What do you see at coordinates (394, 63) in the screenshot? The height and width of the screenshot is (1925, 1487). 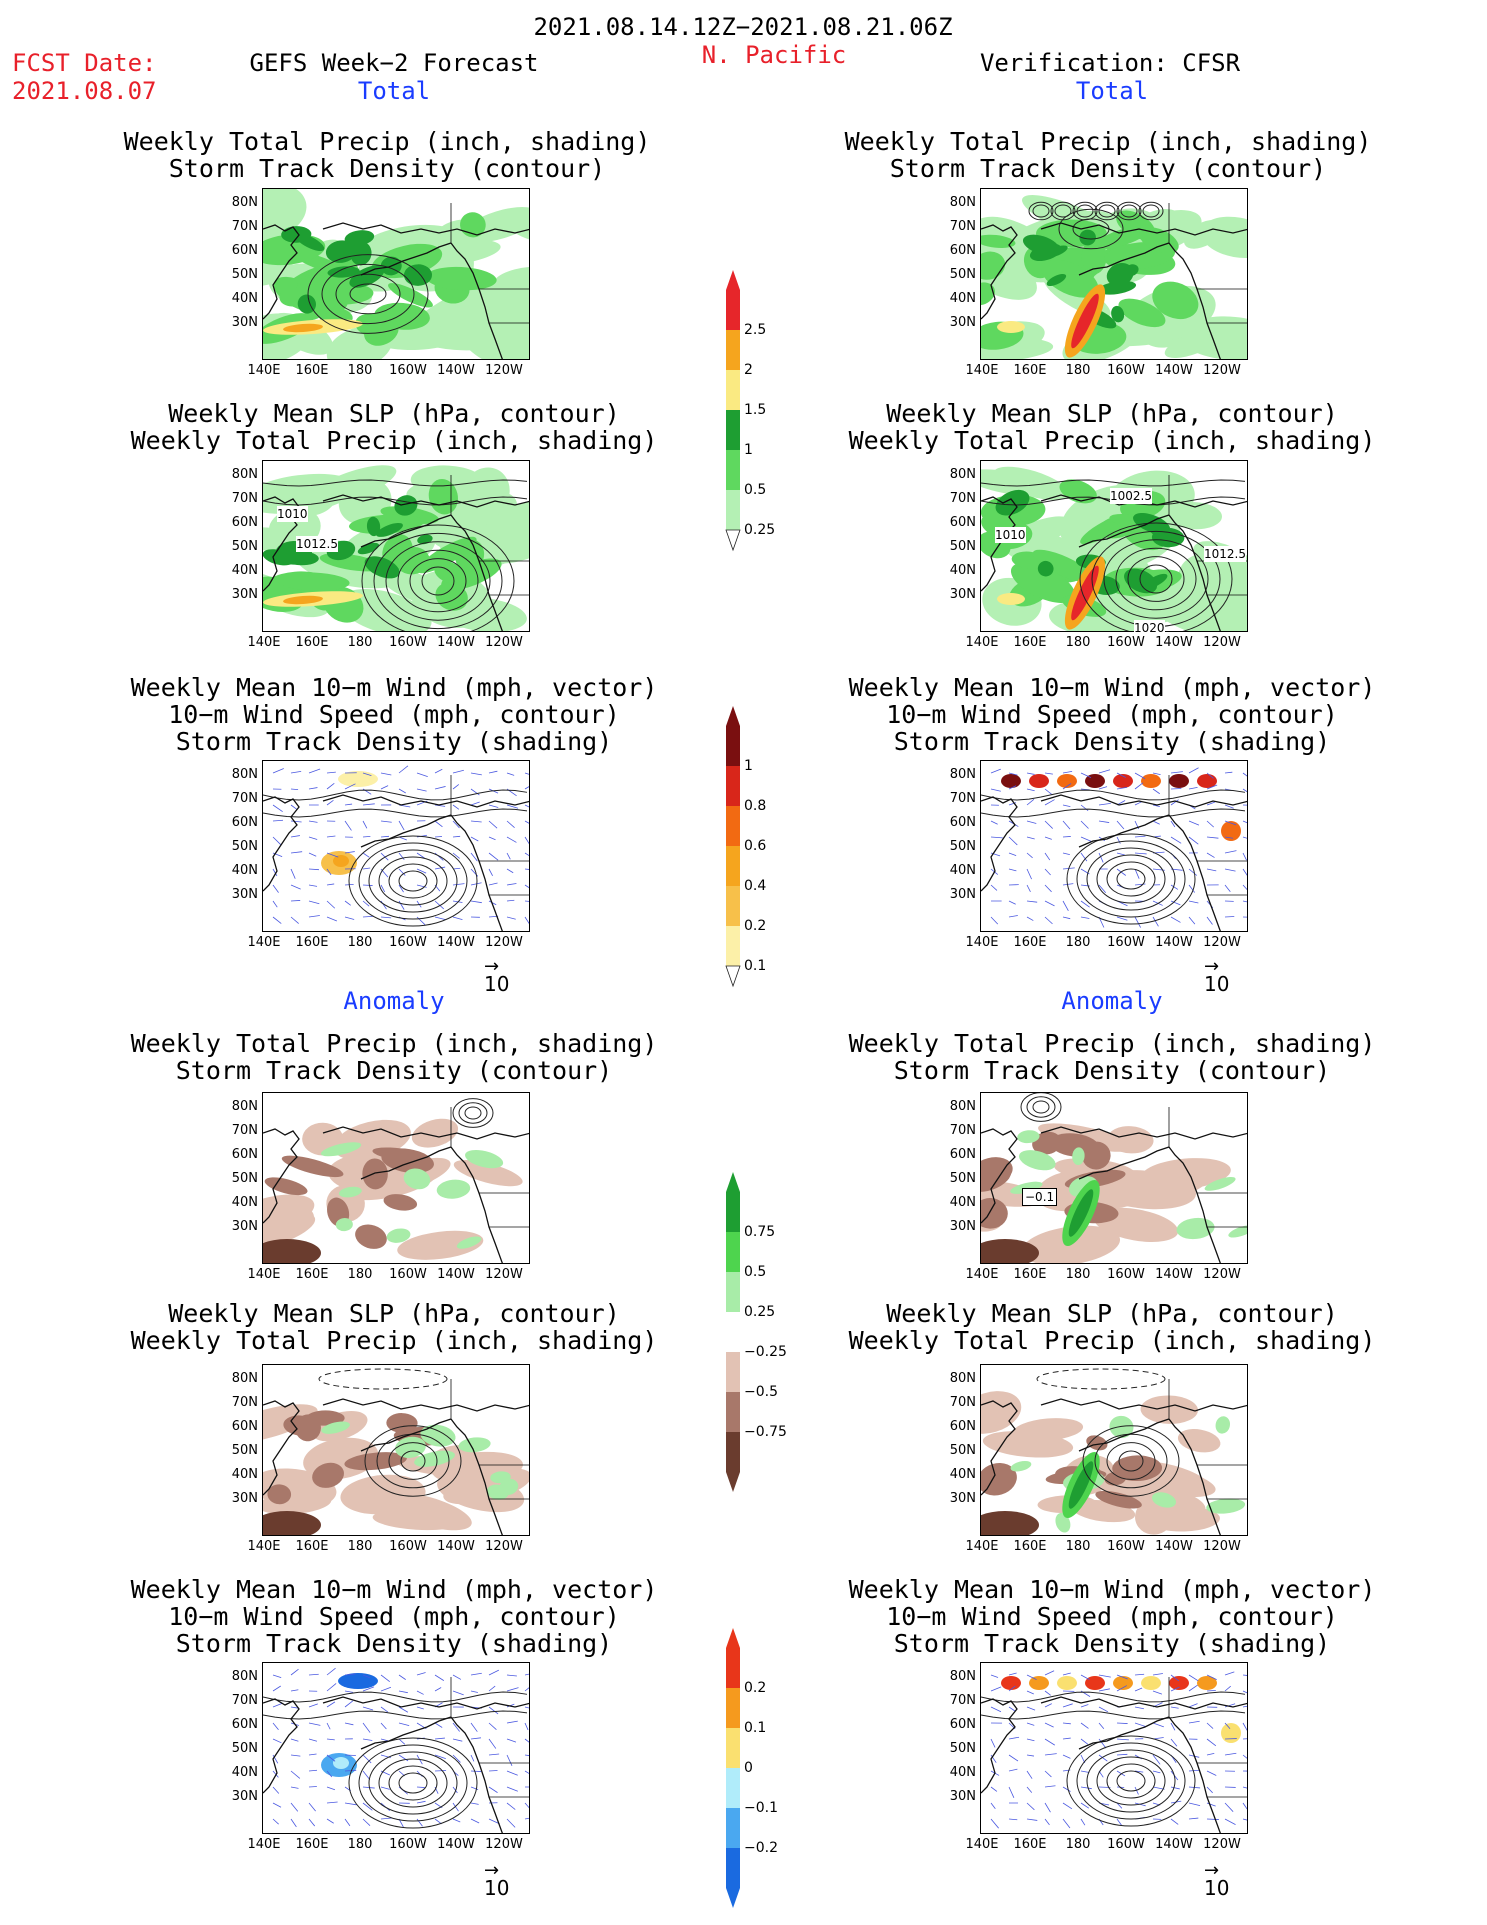 I see `left-column-title: GEFS Week−2 Forecast` at bounding box center [394, 63].